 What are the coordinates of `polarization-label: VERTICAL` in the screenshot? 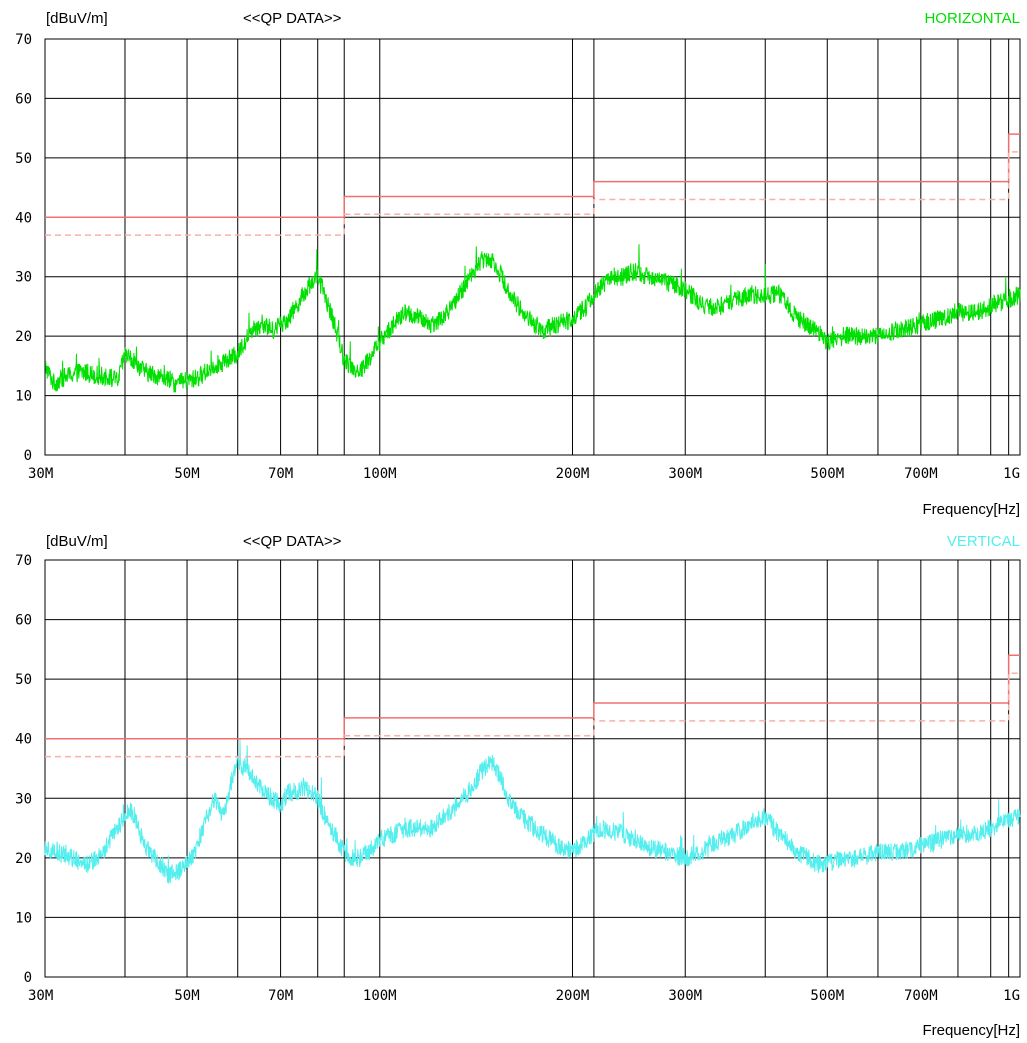 It's located at (983, 541).